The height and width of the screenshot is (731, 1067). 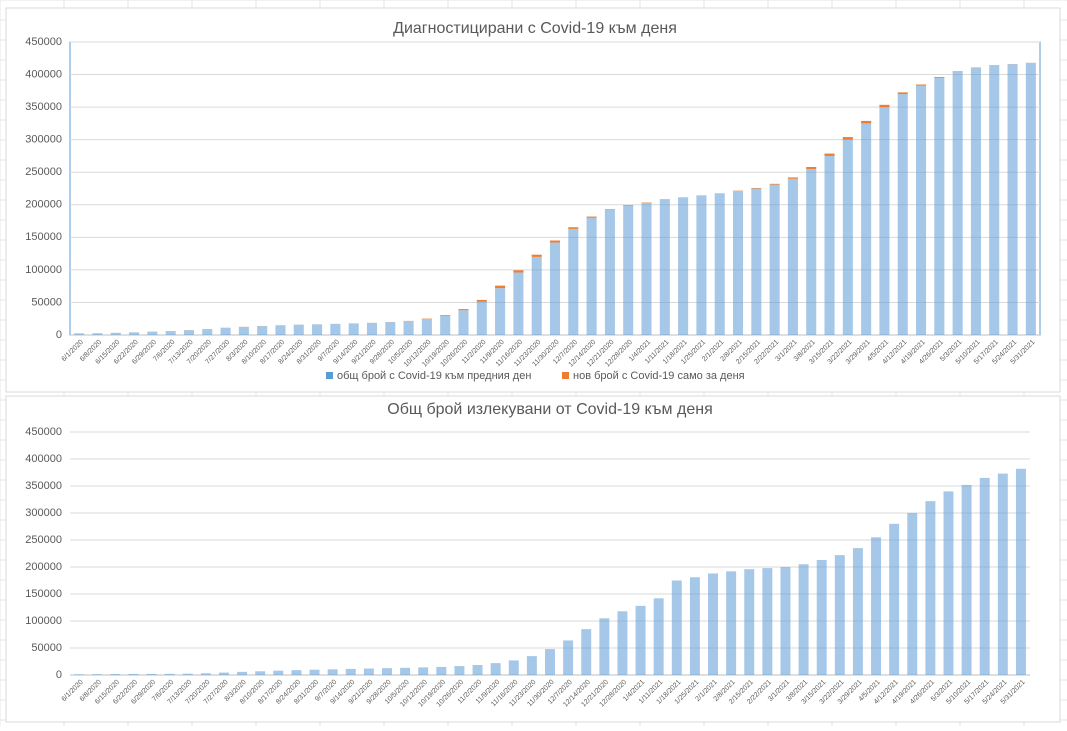 What do you see at coordinates (659, 376) in the screenshot?
I see `legend-label: нов брой с Covid-19 само за деня` at bounding box center [659, 376].